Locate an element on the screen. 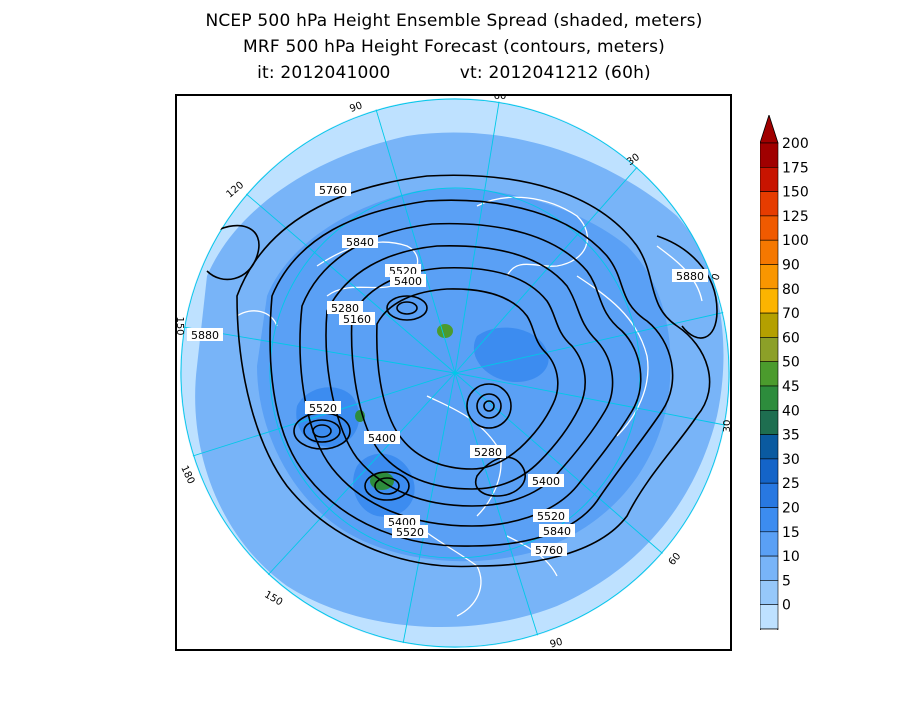 The image size is (908, 702). meridian-label: 180 is located at coordinates (187, 475).